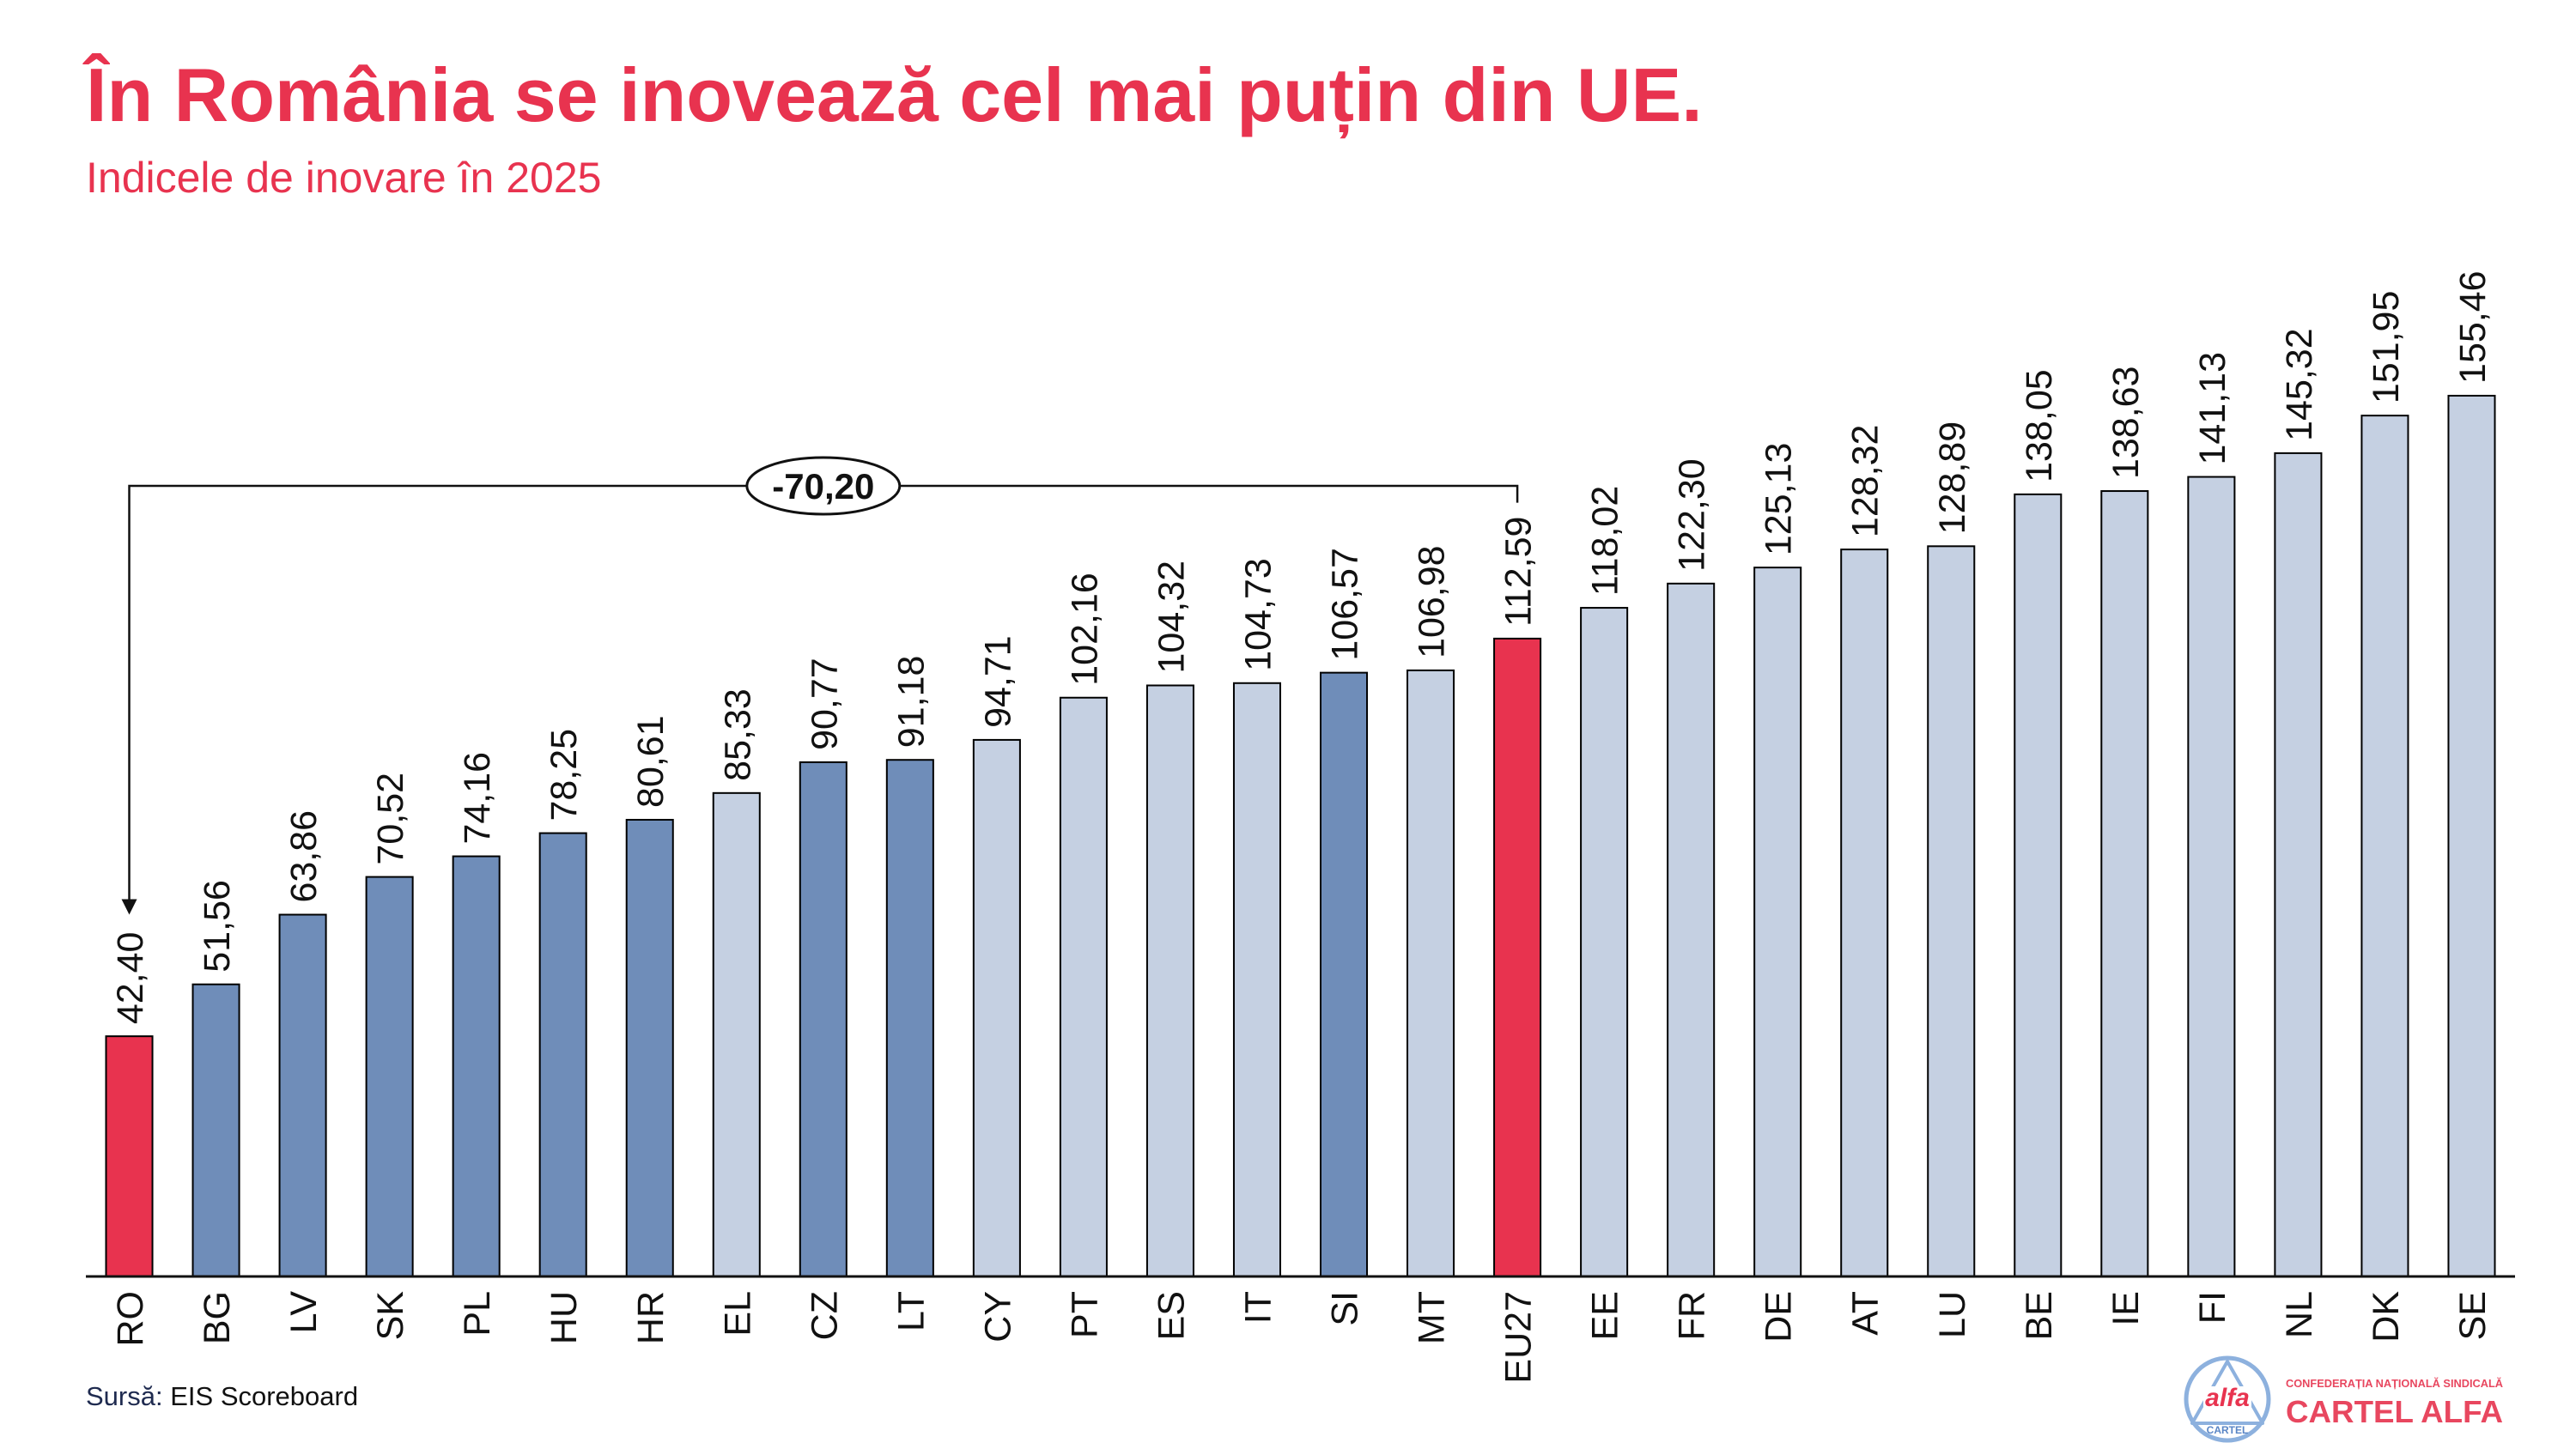 The image size is (2576, 1449). What do you see at coordinates (304, 1312) in the screenshot?
I see `category-label-lv: LV` at bounding box center [304, 1312].